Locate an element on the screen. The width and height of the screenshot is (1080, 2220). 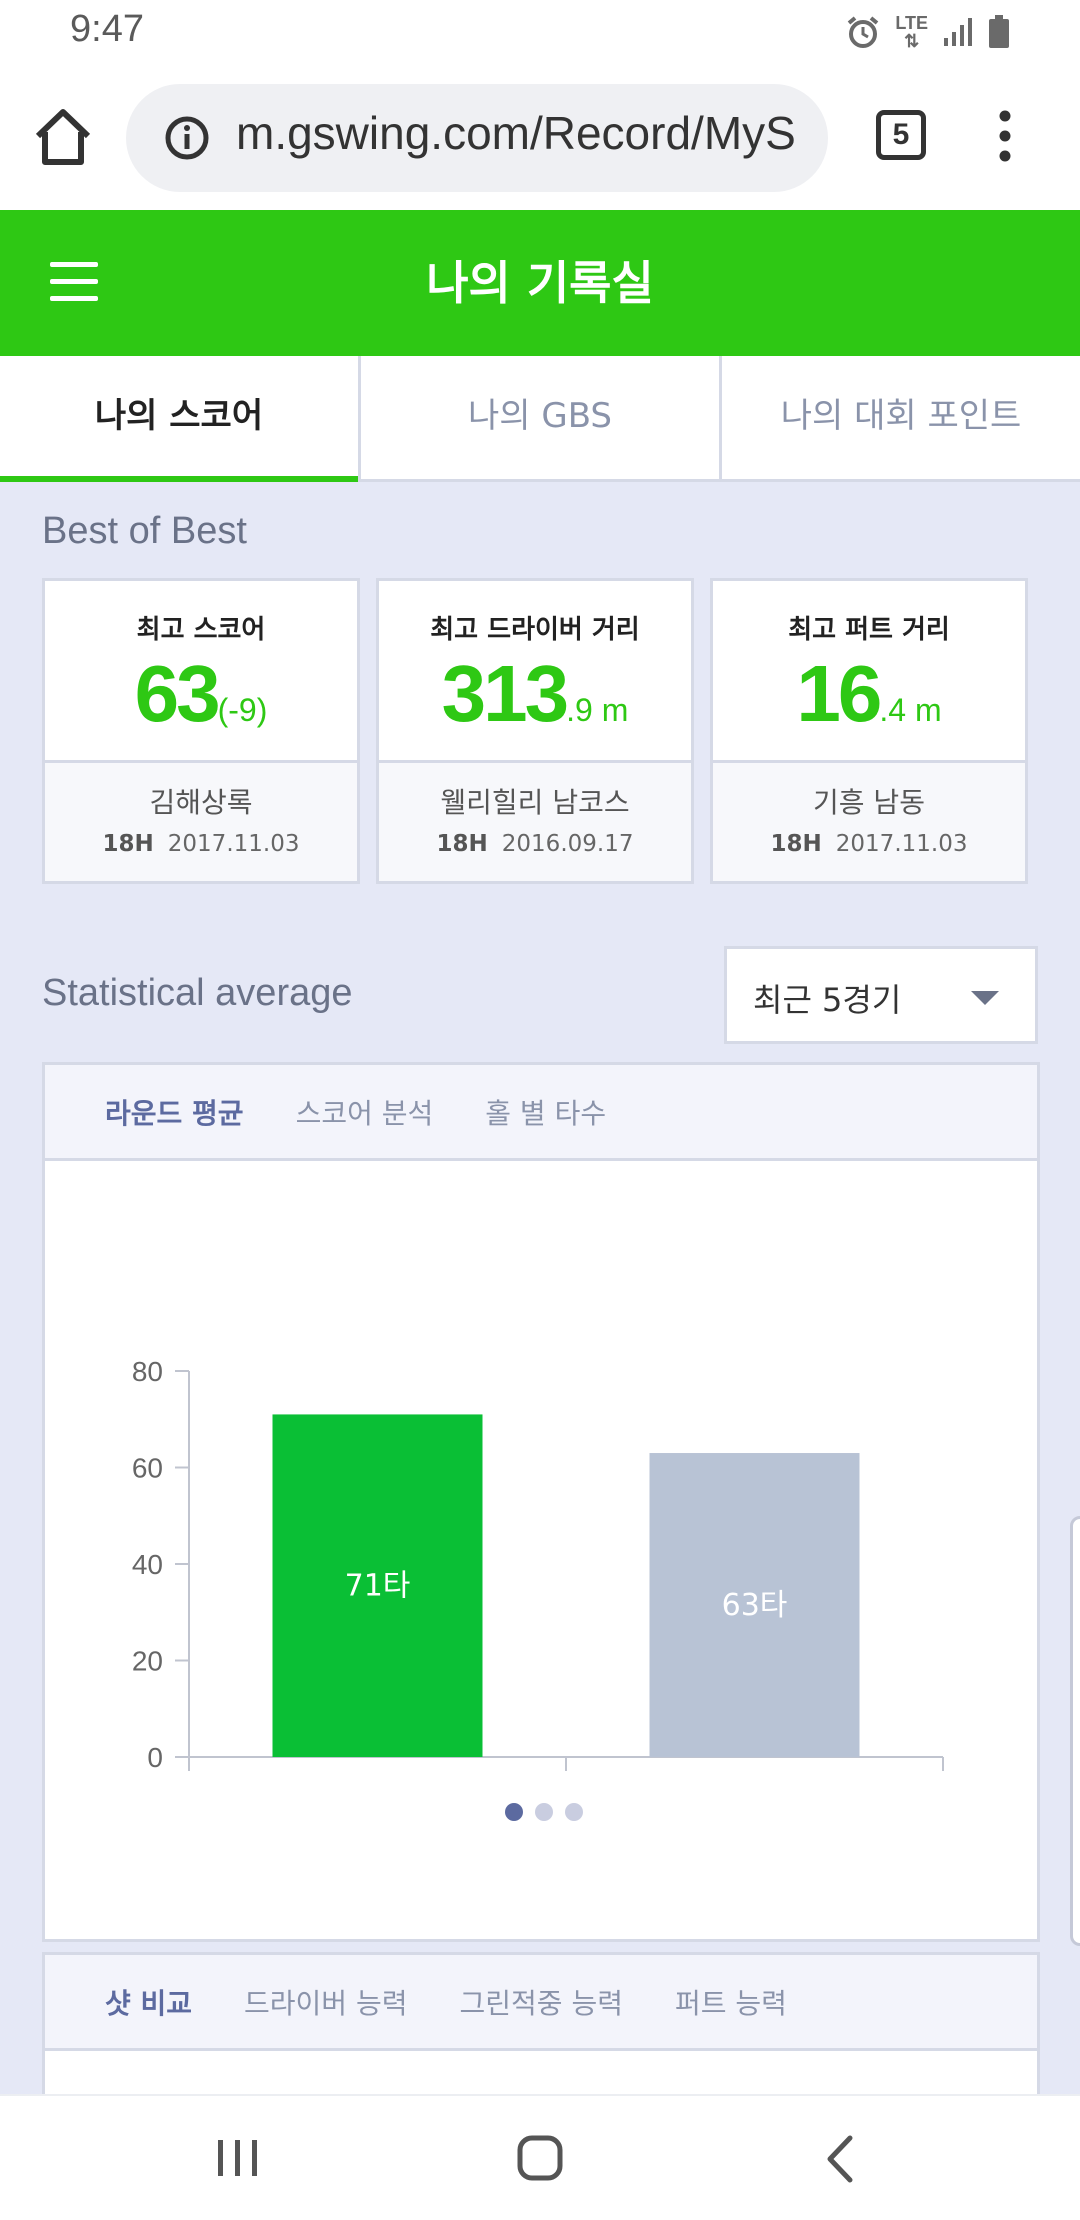
best-card-label: 최고 퍼트 거리 is located at coordinates (869, 630).